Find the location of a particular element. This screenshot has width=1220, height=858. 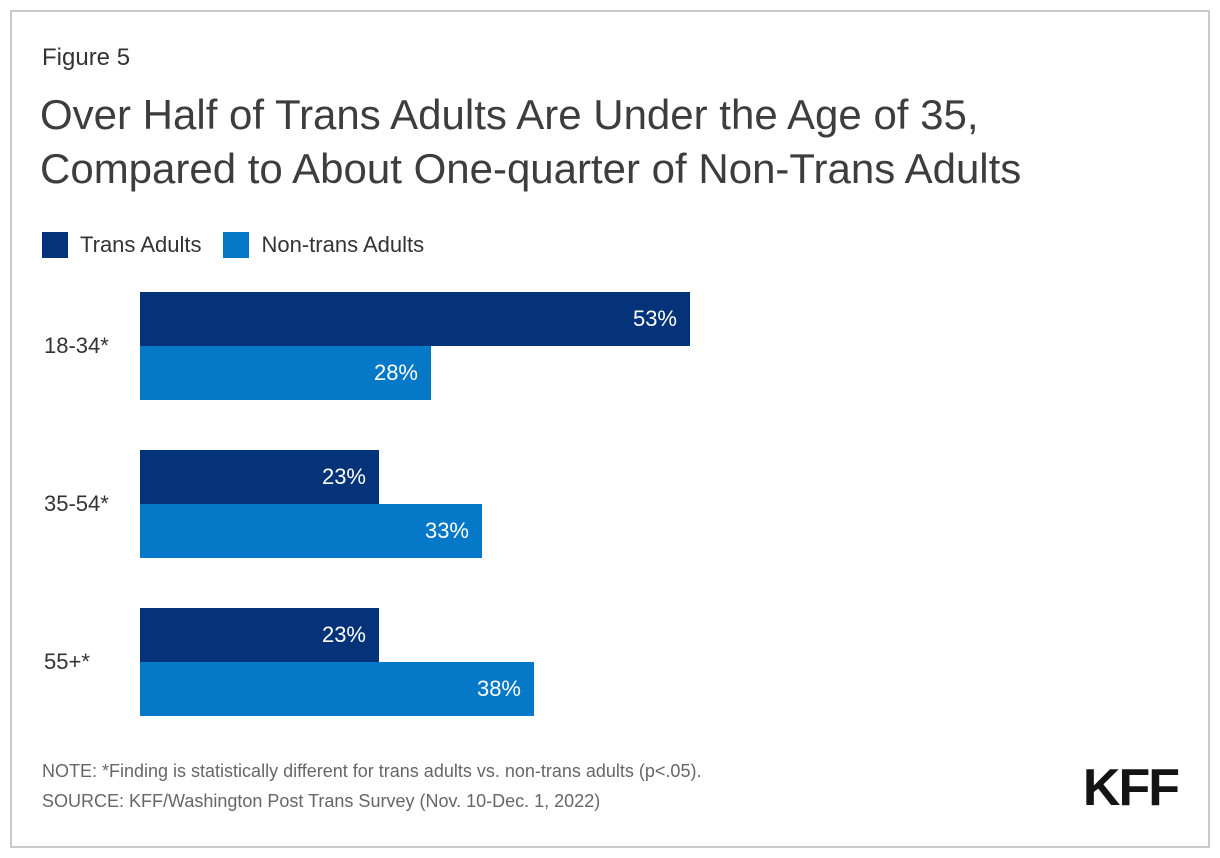

bar-group-18-34: 18-34* 53% 28% is located at coordinates (610, 346).